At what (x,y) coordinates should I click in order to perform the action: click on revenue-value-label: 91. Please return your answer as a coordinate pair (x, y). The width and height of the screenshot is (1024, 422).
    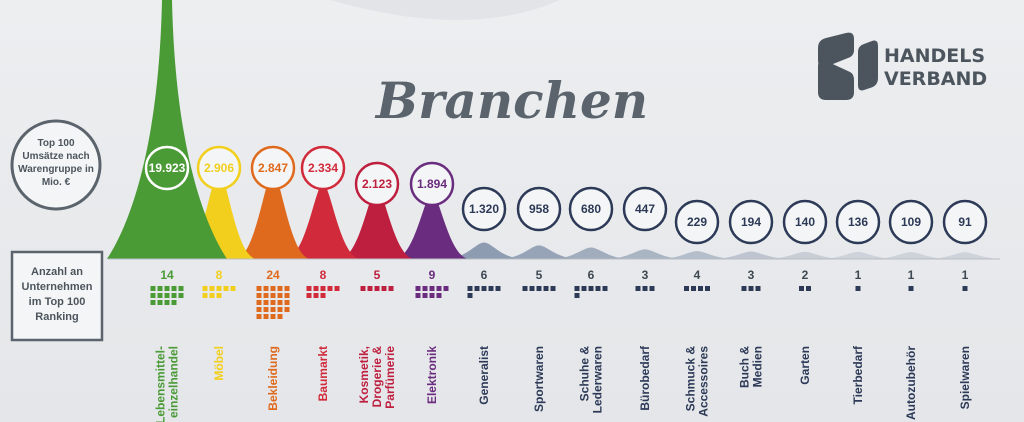
    Looking at the image, I should click on (965, 222).